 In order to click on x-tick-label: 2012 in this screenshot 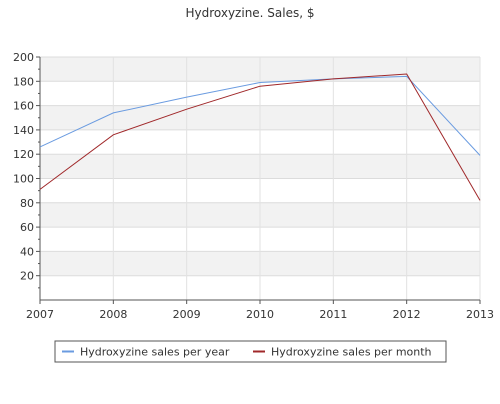, I will do `click(407, 314)`.